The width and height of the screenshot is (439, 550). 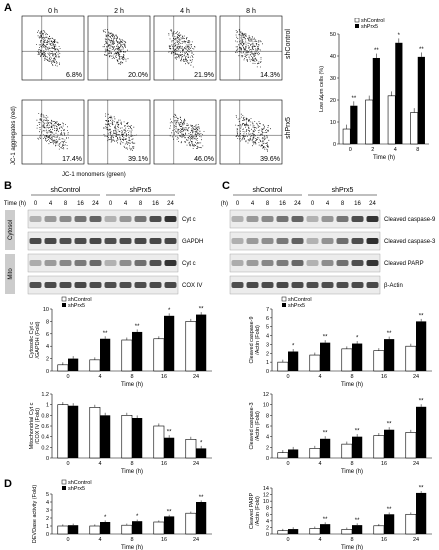 I want to click on dot-plot-1-2: 46.0%, so click(x=185, y=132).